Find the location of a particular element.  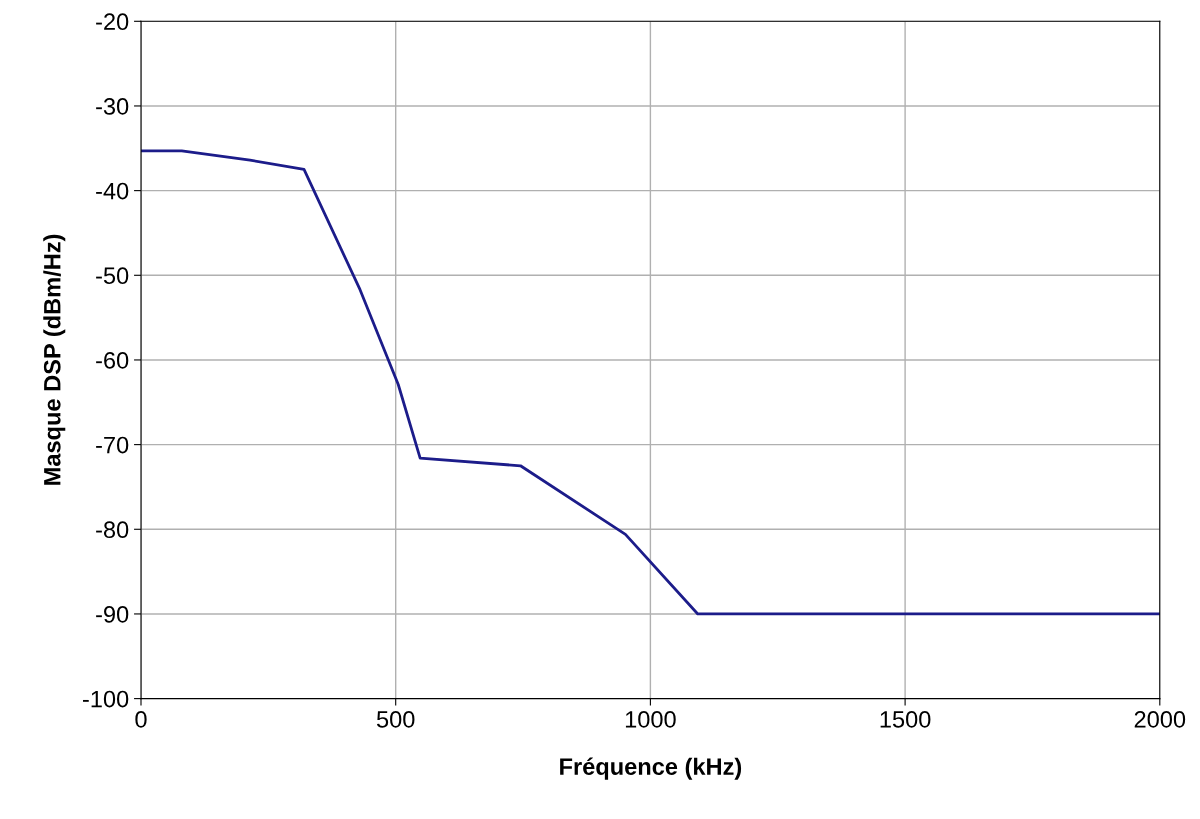

x-tick-label: 2000 is located at coordinates (1160, 719).